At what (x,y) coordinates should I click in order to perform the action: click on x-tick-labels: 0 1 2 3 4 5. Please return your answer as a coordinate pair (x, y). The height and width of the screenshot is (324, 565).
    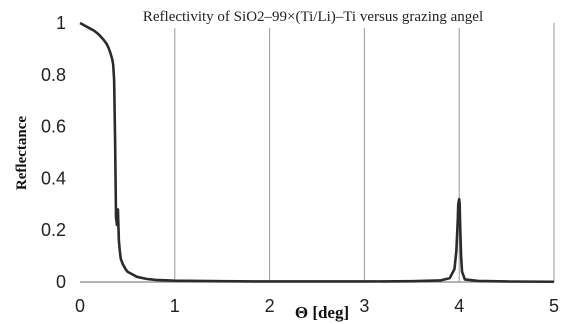
    Looking at the image, I should click on (317, 306).